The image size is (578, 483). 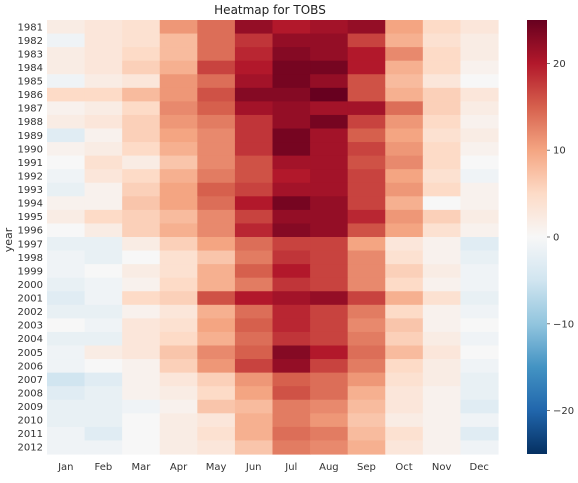 What do you see at coordinates (291, 189) in the screenshot?
I see `heatmap-cell-1993-Jul` at bounding box center [291, 189].